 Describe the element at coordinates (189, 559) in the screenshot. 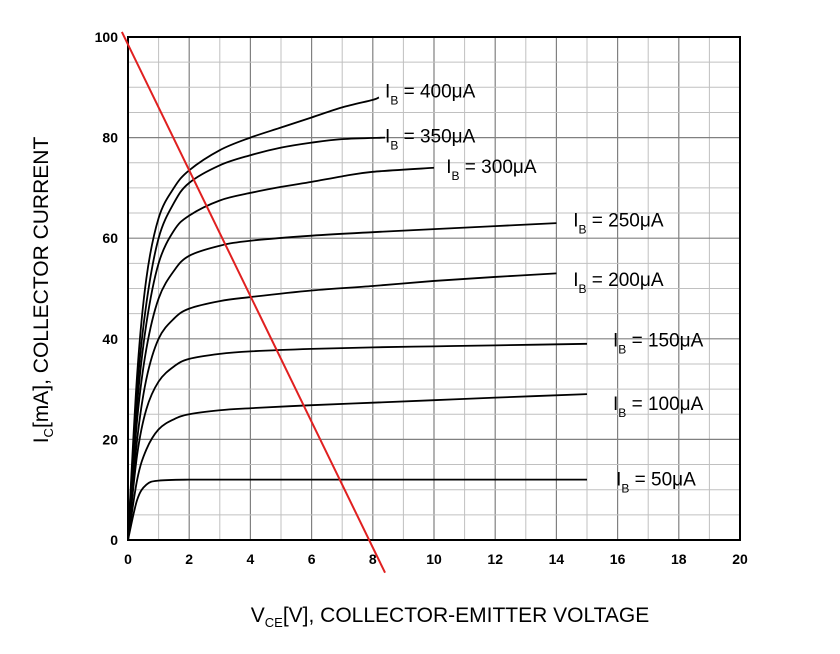

I see `x-tick-label: 2` at that location.